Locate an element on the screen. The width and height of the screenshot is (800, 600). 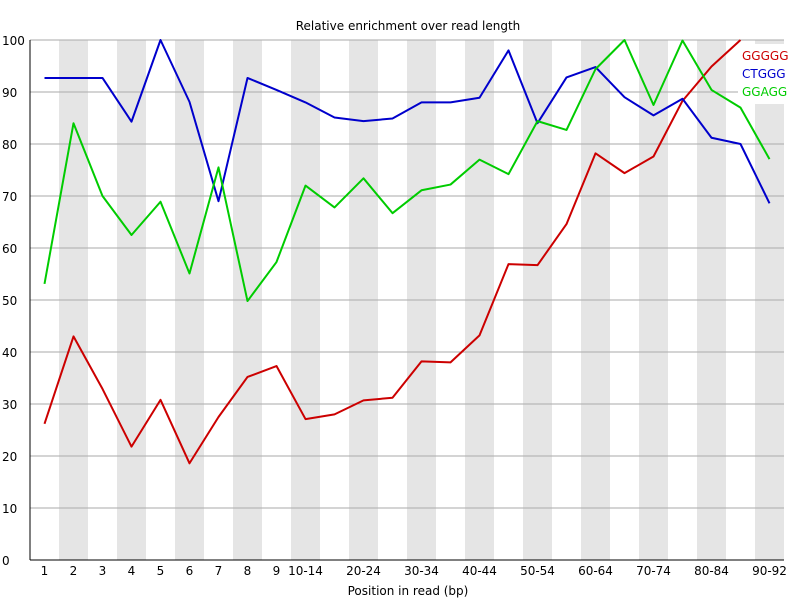
legend: GGGGG CTGGG GGAGG is located at coordinates (764, 74).